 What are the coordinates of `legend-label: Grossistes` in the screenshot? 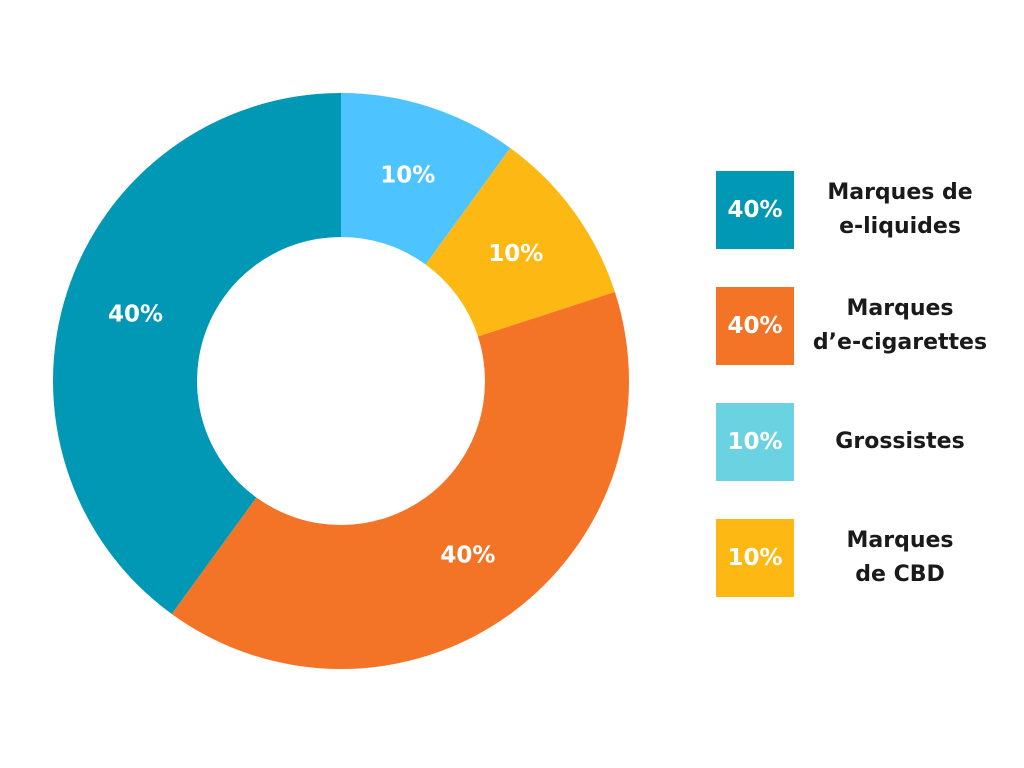 It's located at (900, 441).